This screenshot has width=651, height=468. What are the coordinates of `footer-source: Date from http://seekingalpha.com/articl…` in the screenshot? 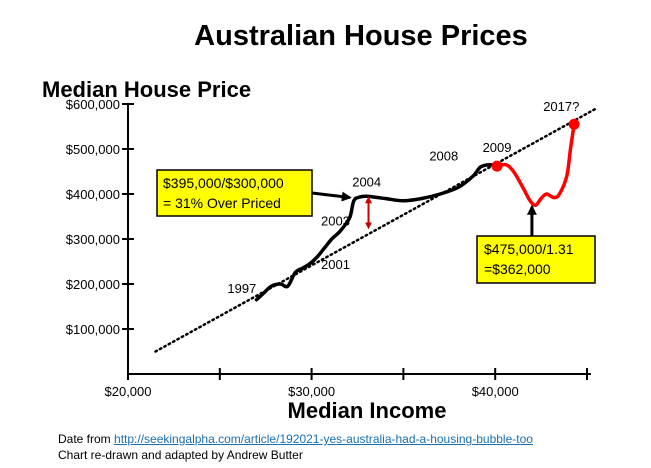 It's located at (295, 439).